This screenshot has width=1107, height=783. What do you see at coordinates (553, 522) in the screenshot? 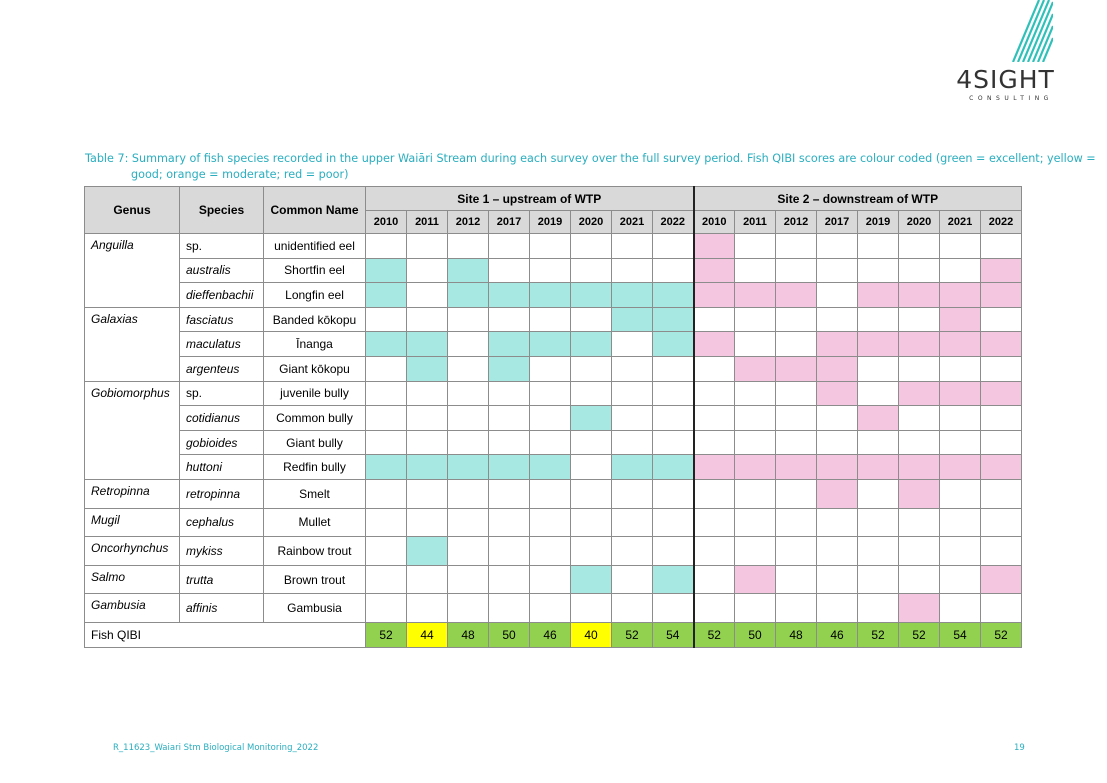
I see `table-row: Mugil cephalus Mullet` at bounding box center [553, 522].